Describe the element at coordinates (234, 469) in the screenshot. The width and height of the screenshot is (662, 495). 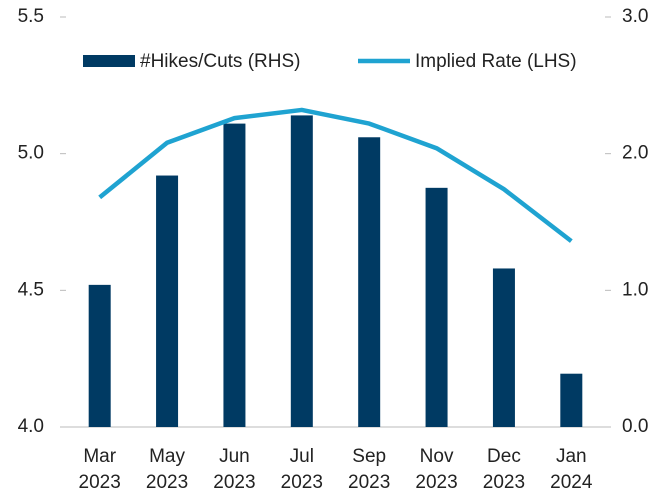
I see `x-tick-label: Jun 2023` at that location.